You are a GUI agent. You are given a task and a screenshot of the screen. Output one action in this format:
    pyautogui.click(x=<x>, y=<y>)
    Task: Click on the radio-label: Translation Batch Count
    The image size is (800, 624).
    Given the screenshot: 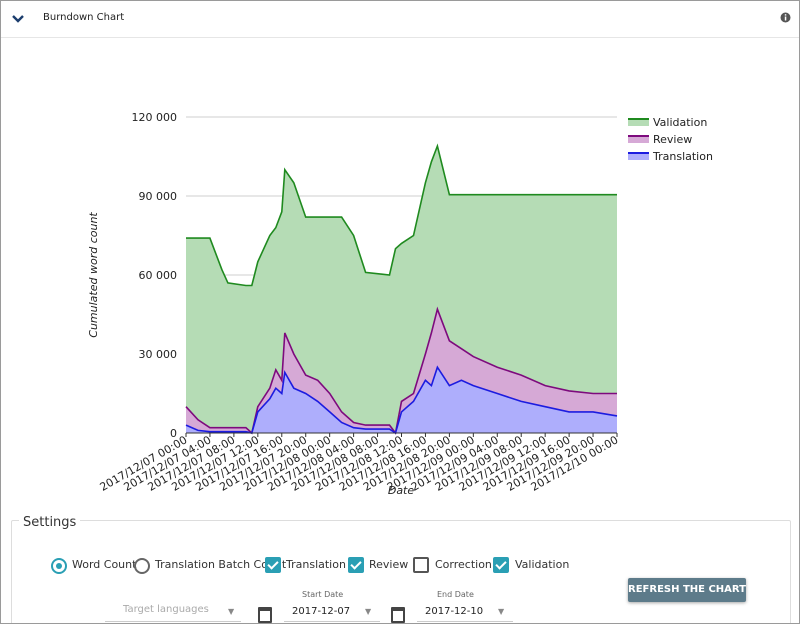 What is the action you would take?
    pyautogui.click(x=221, y=564)
    